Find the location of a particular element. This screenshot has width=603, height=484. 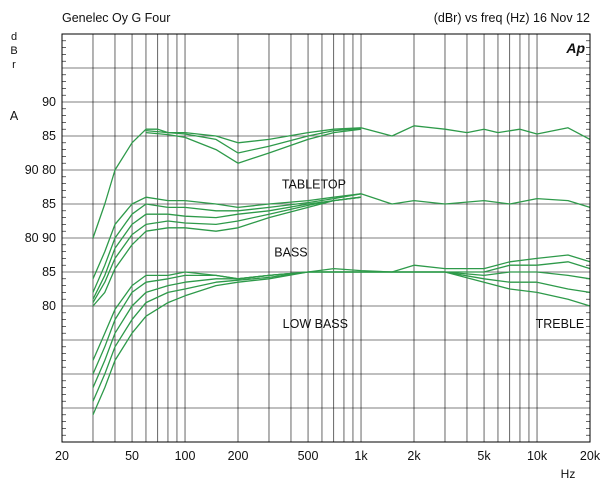

y-tick-label: 90 is located at coordinates (49, 102).